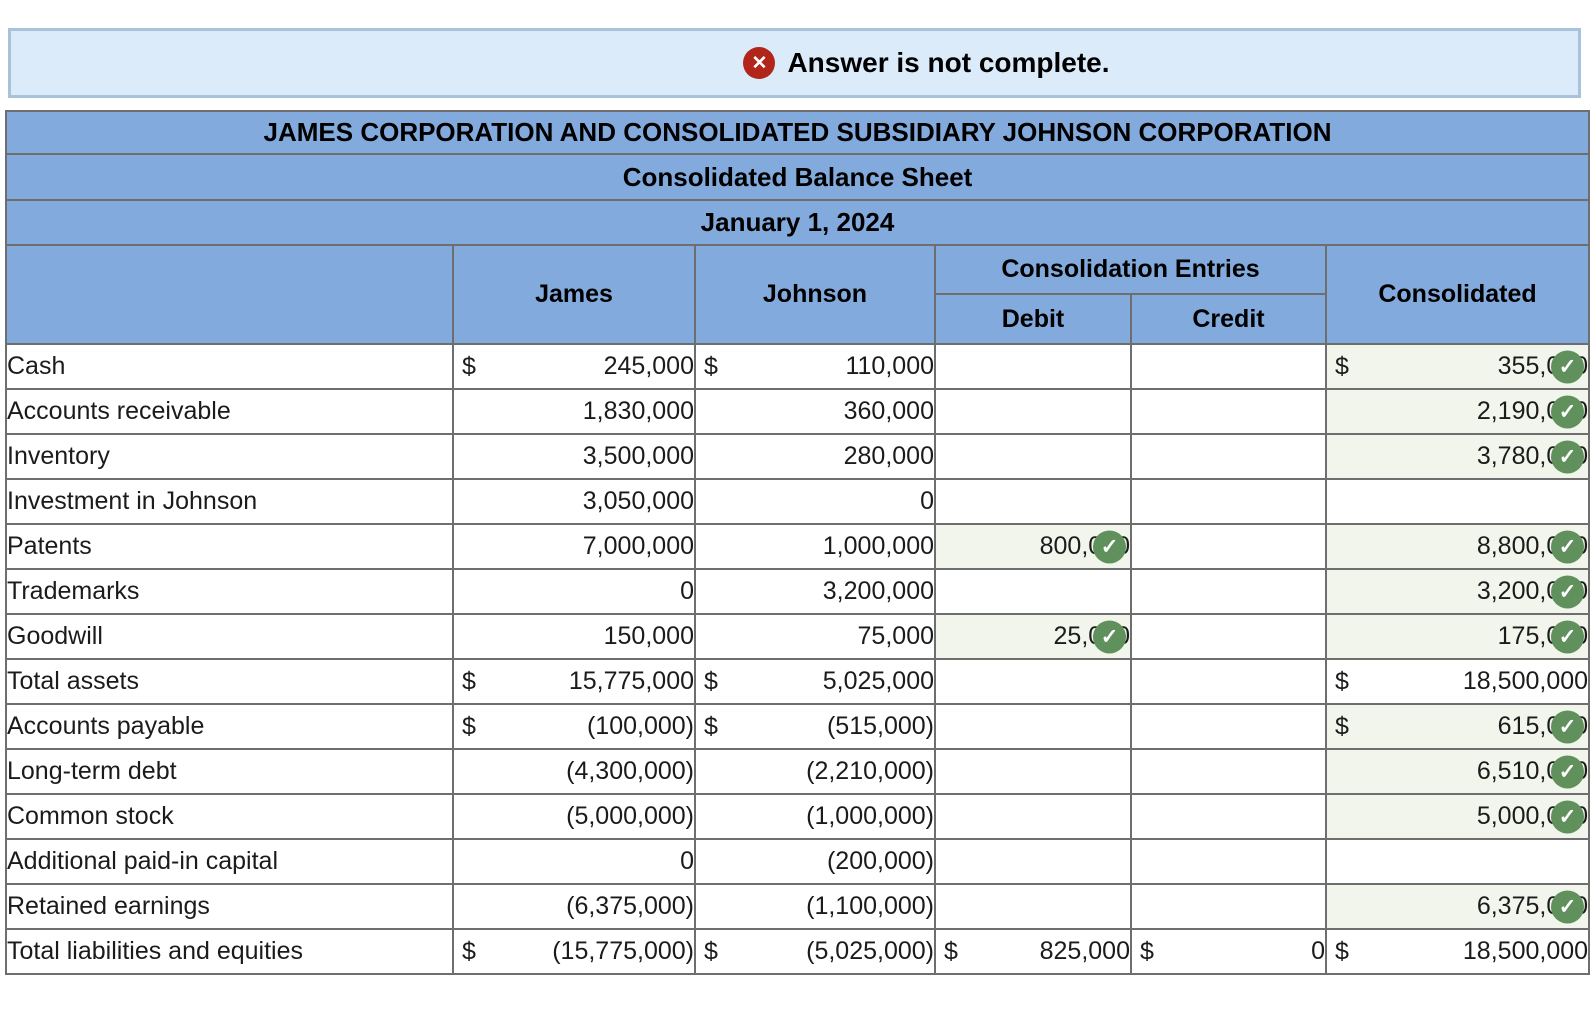 The width and height of the screenshot is (1591, 1013). What do you see at coordinates (815, 951) in the screenshot?
I see `johnson-cell: $ (5,025,000)` at bounding box center [815, 951].